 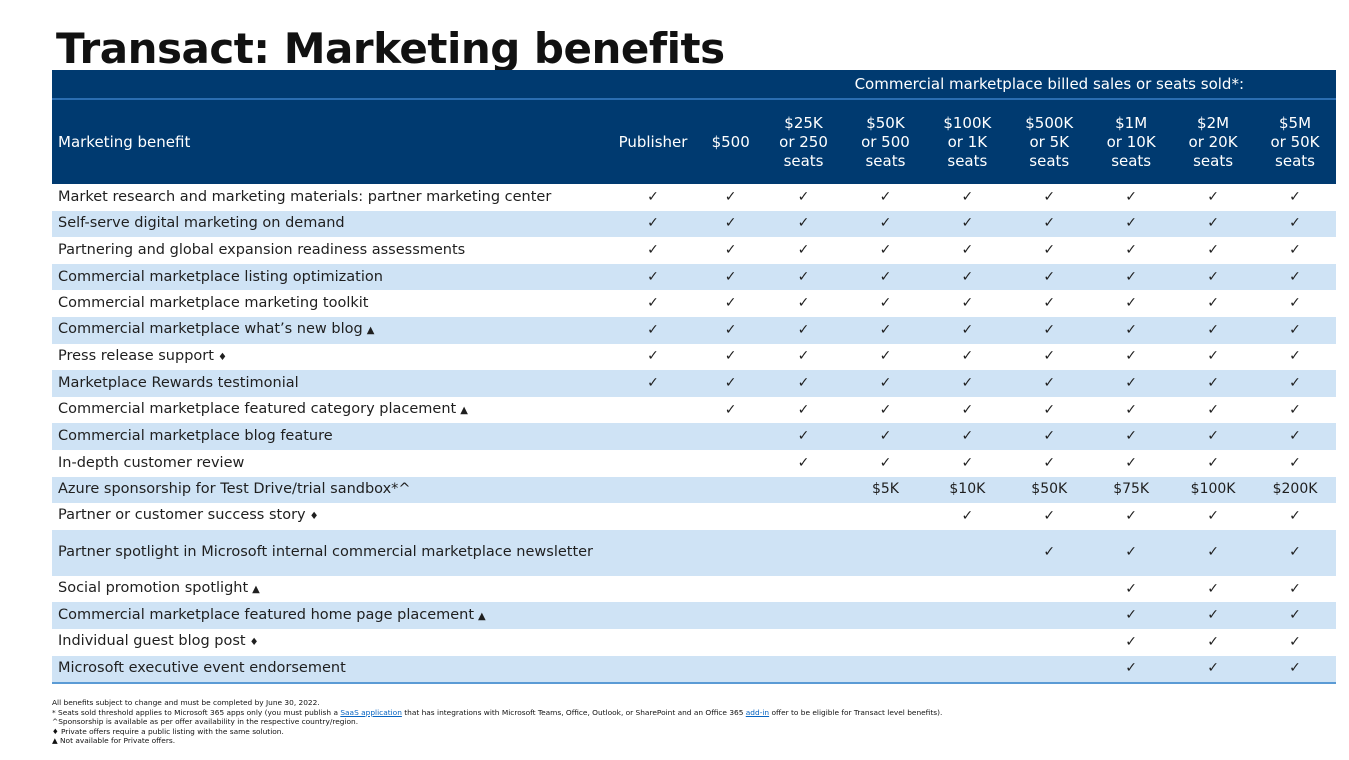 What do you see at coordinates (1295, 490) in the screenshot?
I see `sponsorship-amount: $200K` at bounding box center [1295, 490].